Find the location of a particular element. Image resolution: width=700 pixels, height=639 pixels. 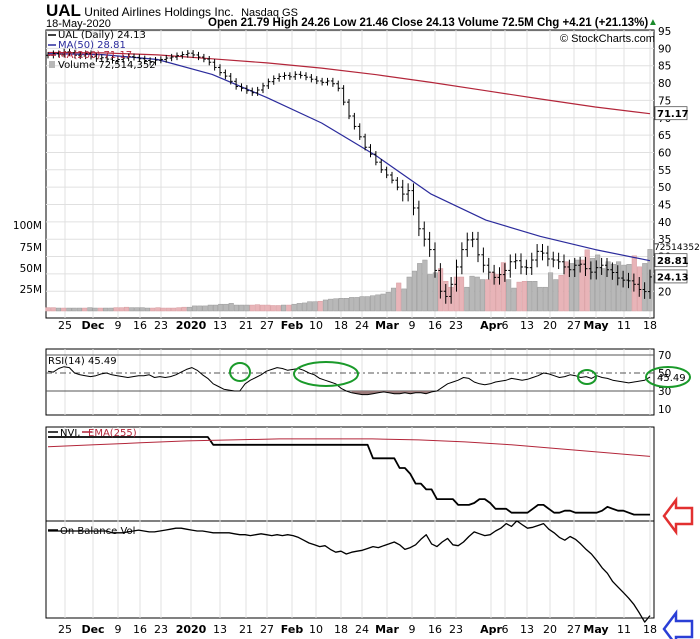

rsi-legend-text: RSI(14) 45.49 is located at coordinates (82, 361).